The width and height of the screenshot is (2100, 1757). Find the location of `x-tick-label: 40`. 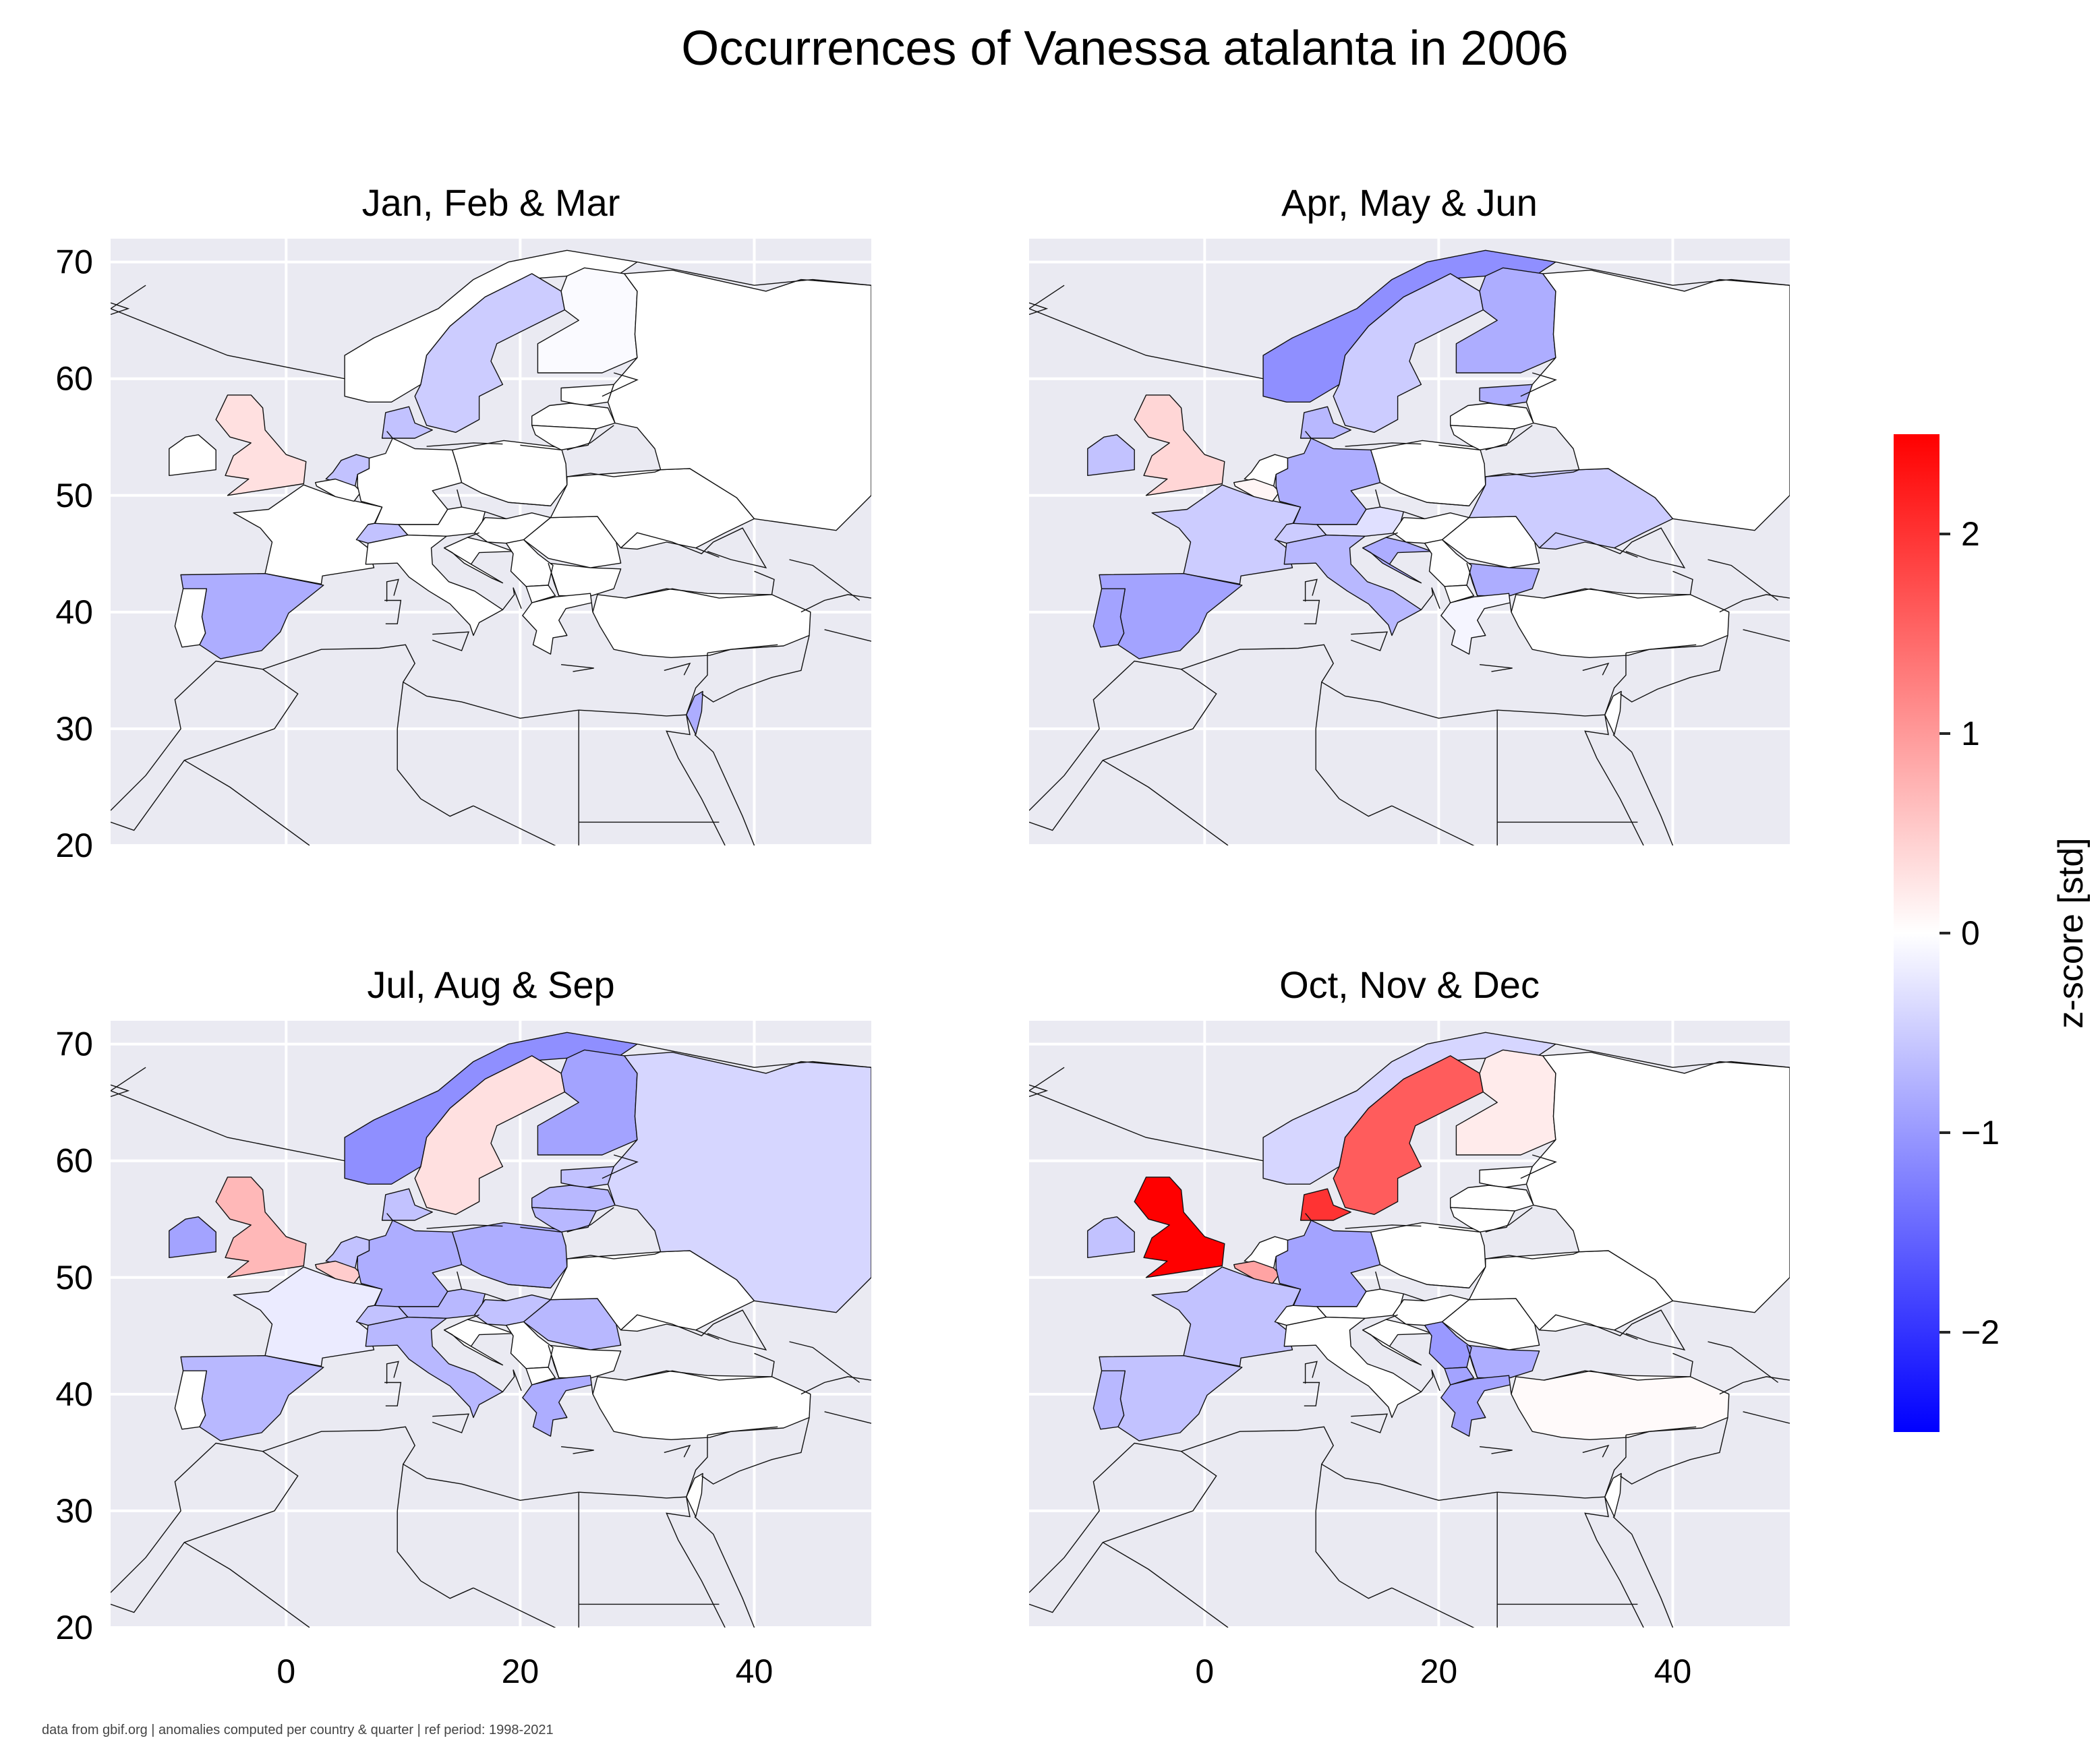

x-tick-label: 40 is located at coordinates (1673, 1671).